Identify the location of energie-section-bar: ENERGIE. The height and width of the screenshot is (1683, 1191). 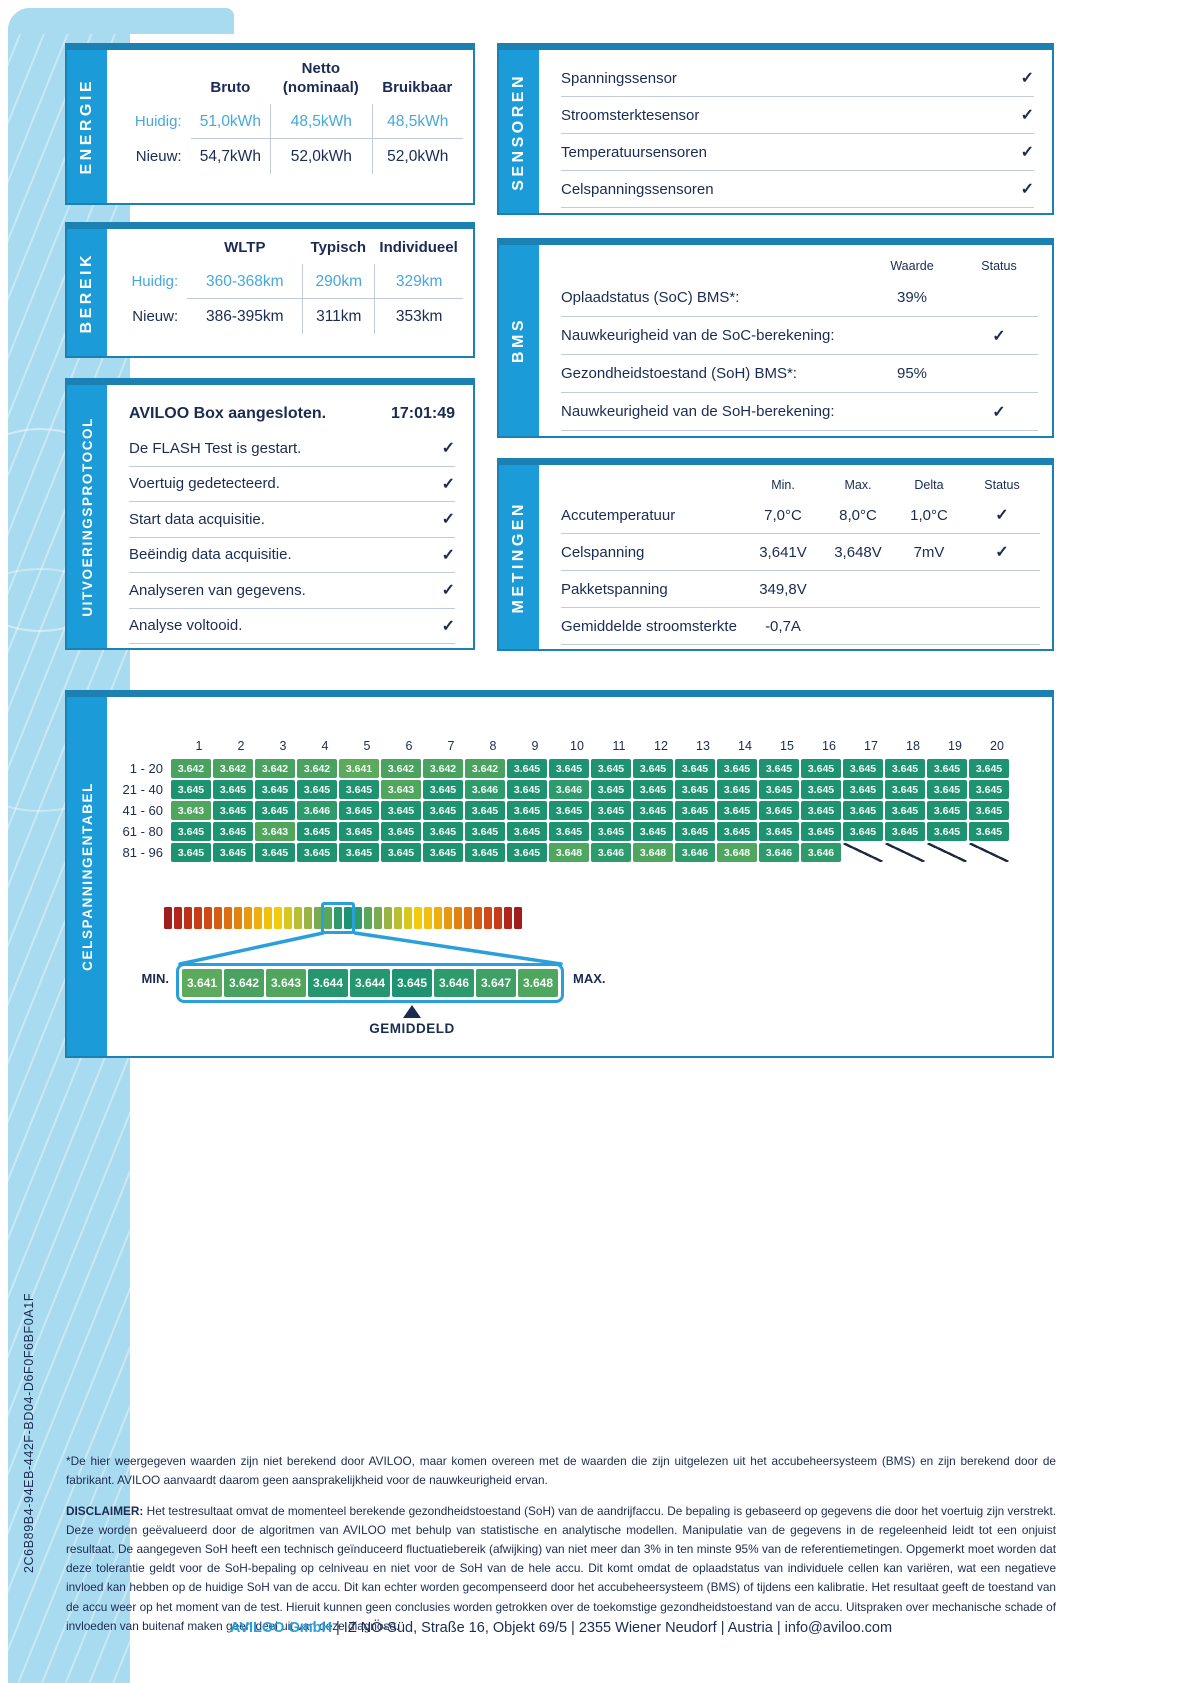
(87, 126).